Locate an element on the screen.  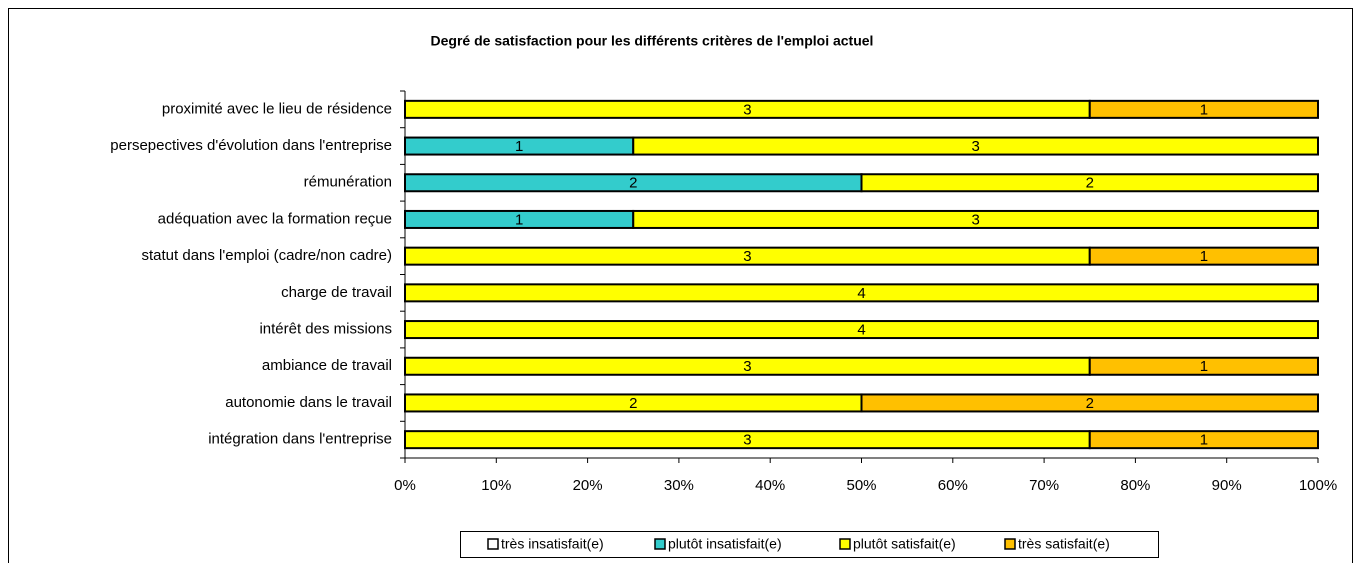
y-tick-label: charge de travail is located at coordinates (336, 292).